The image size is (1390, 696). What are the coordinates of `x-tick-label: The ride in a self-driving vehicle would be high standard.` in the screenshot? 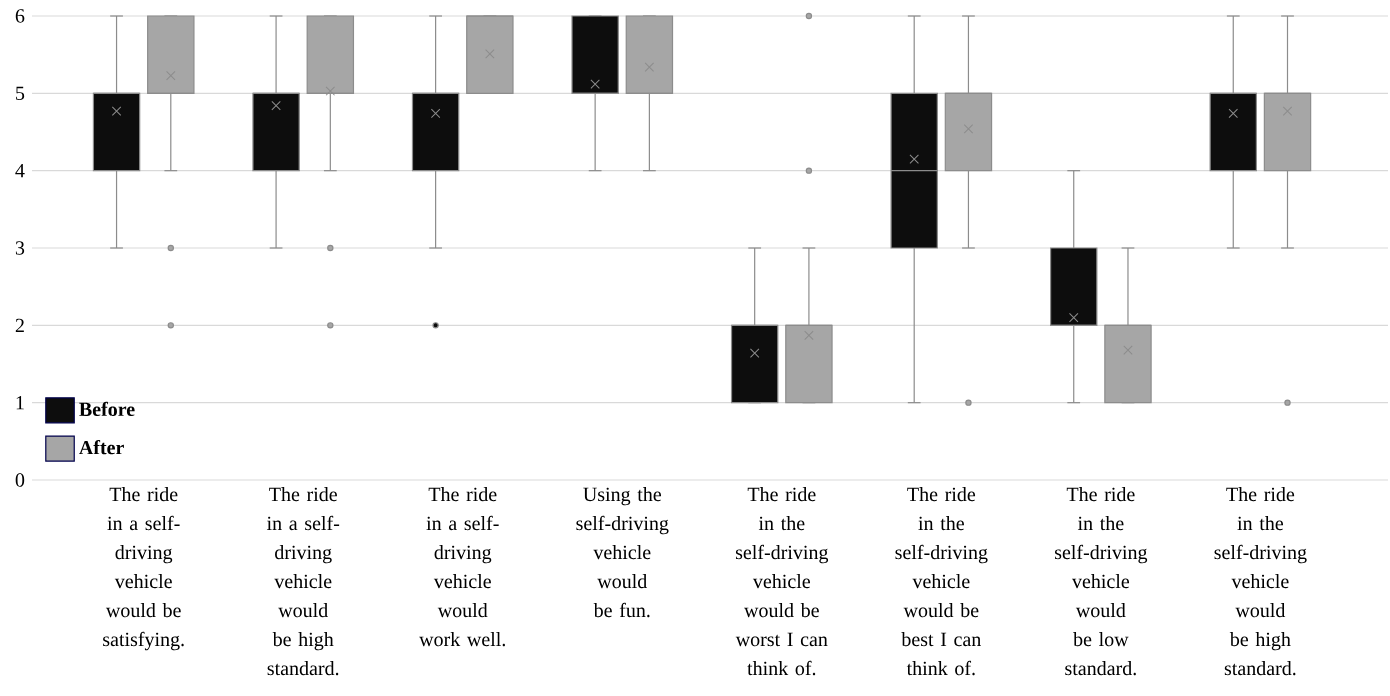 It's located at (303, 581).